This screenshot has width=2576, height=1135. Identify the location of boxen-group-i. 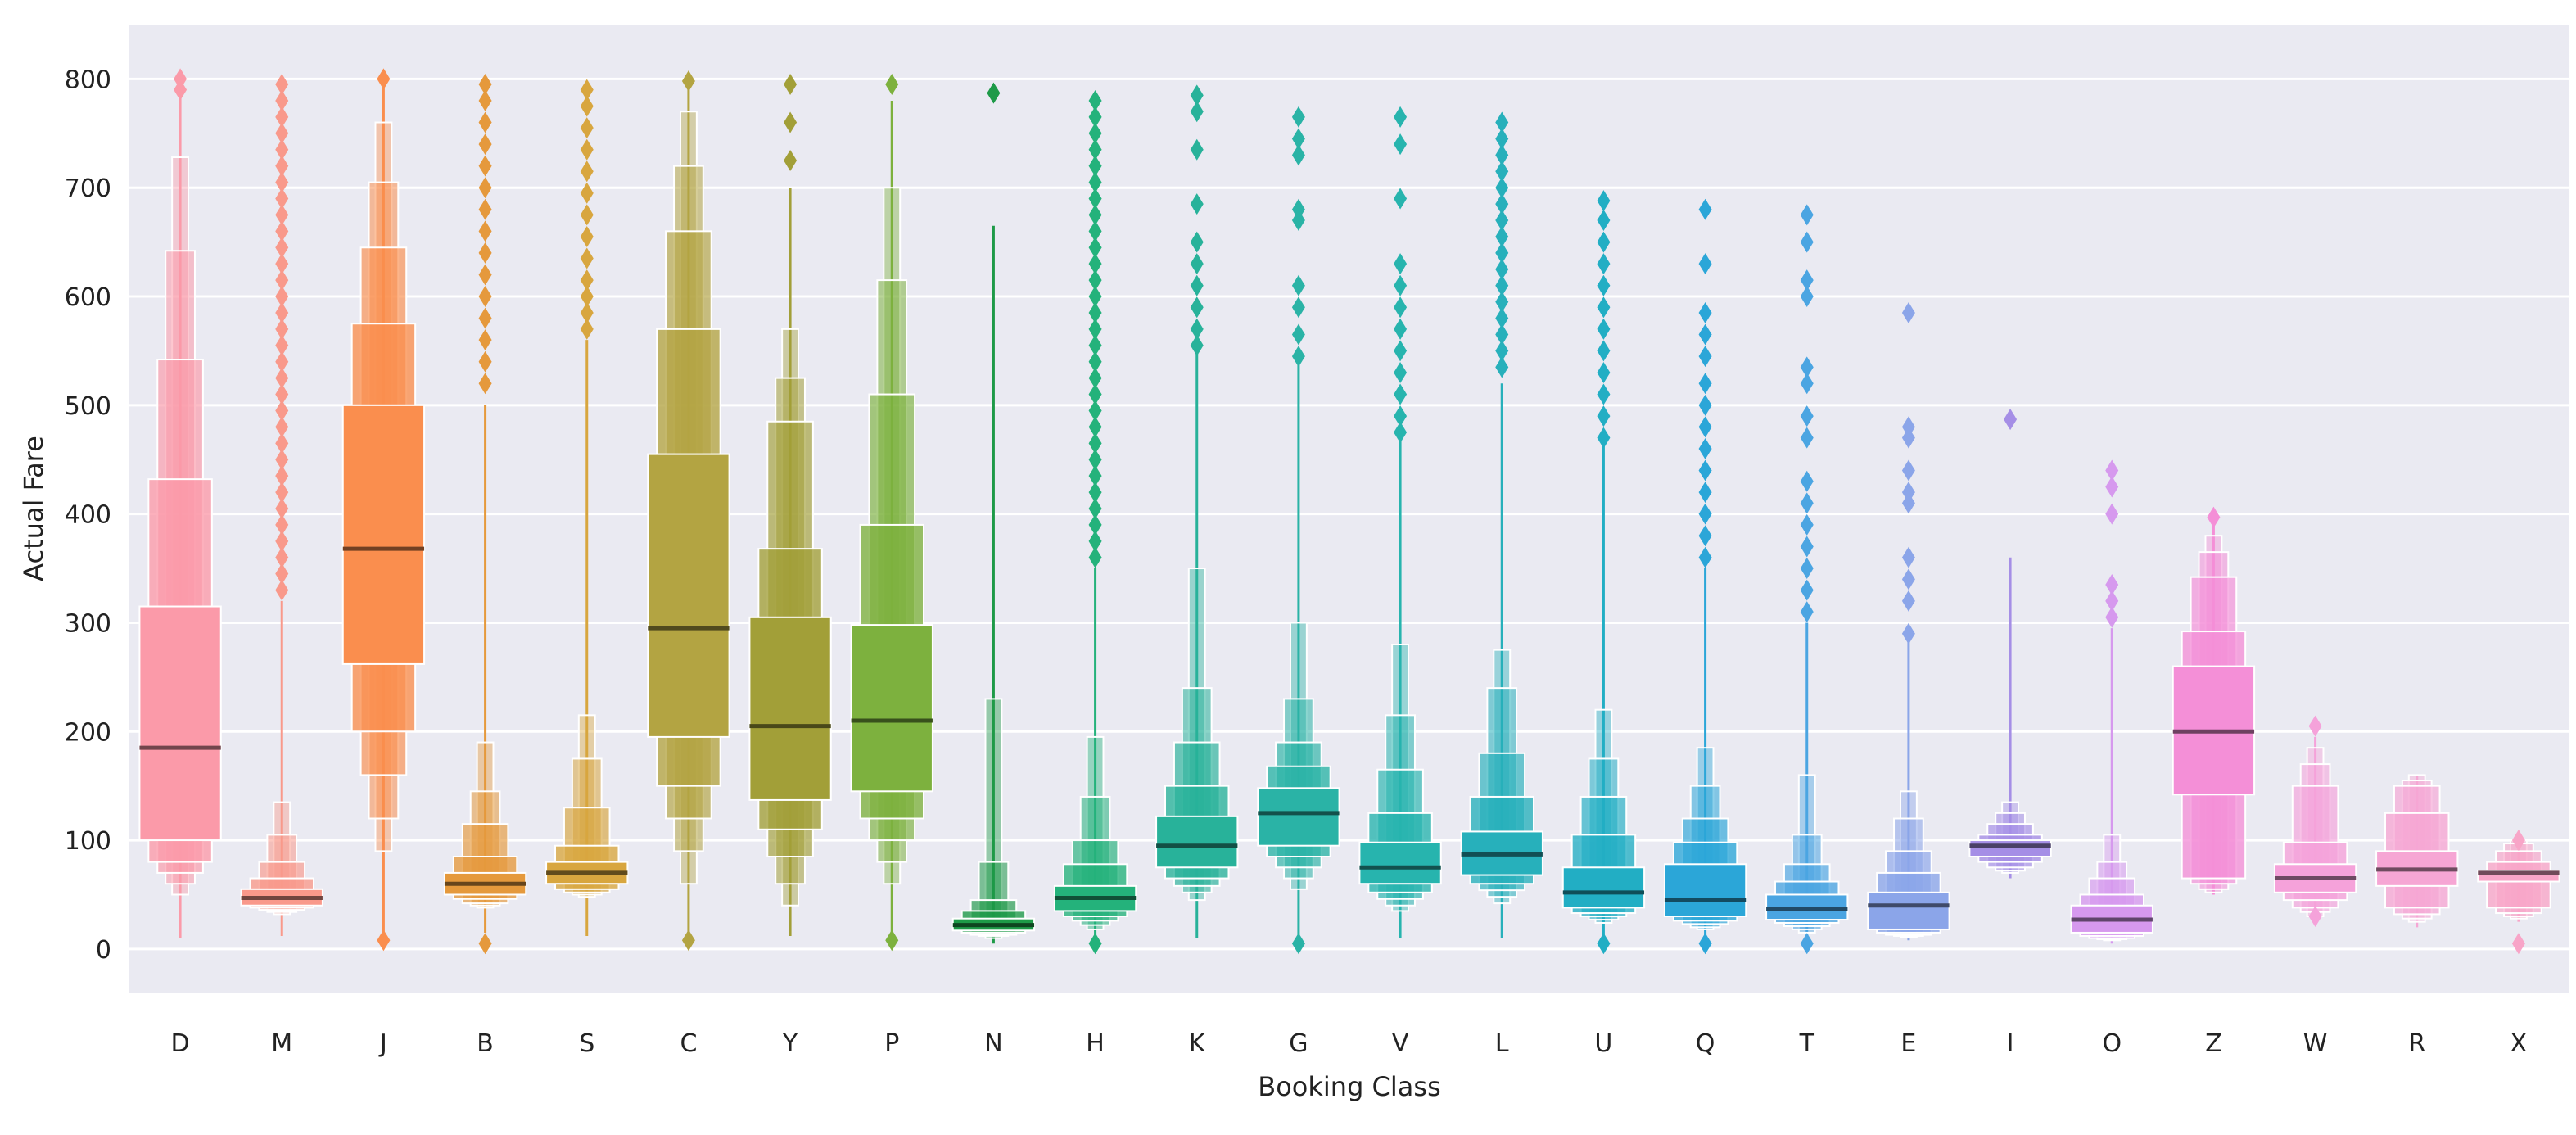
(2010, 644).